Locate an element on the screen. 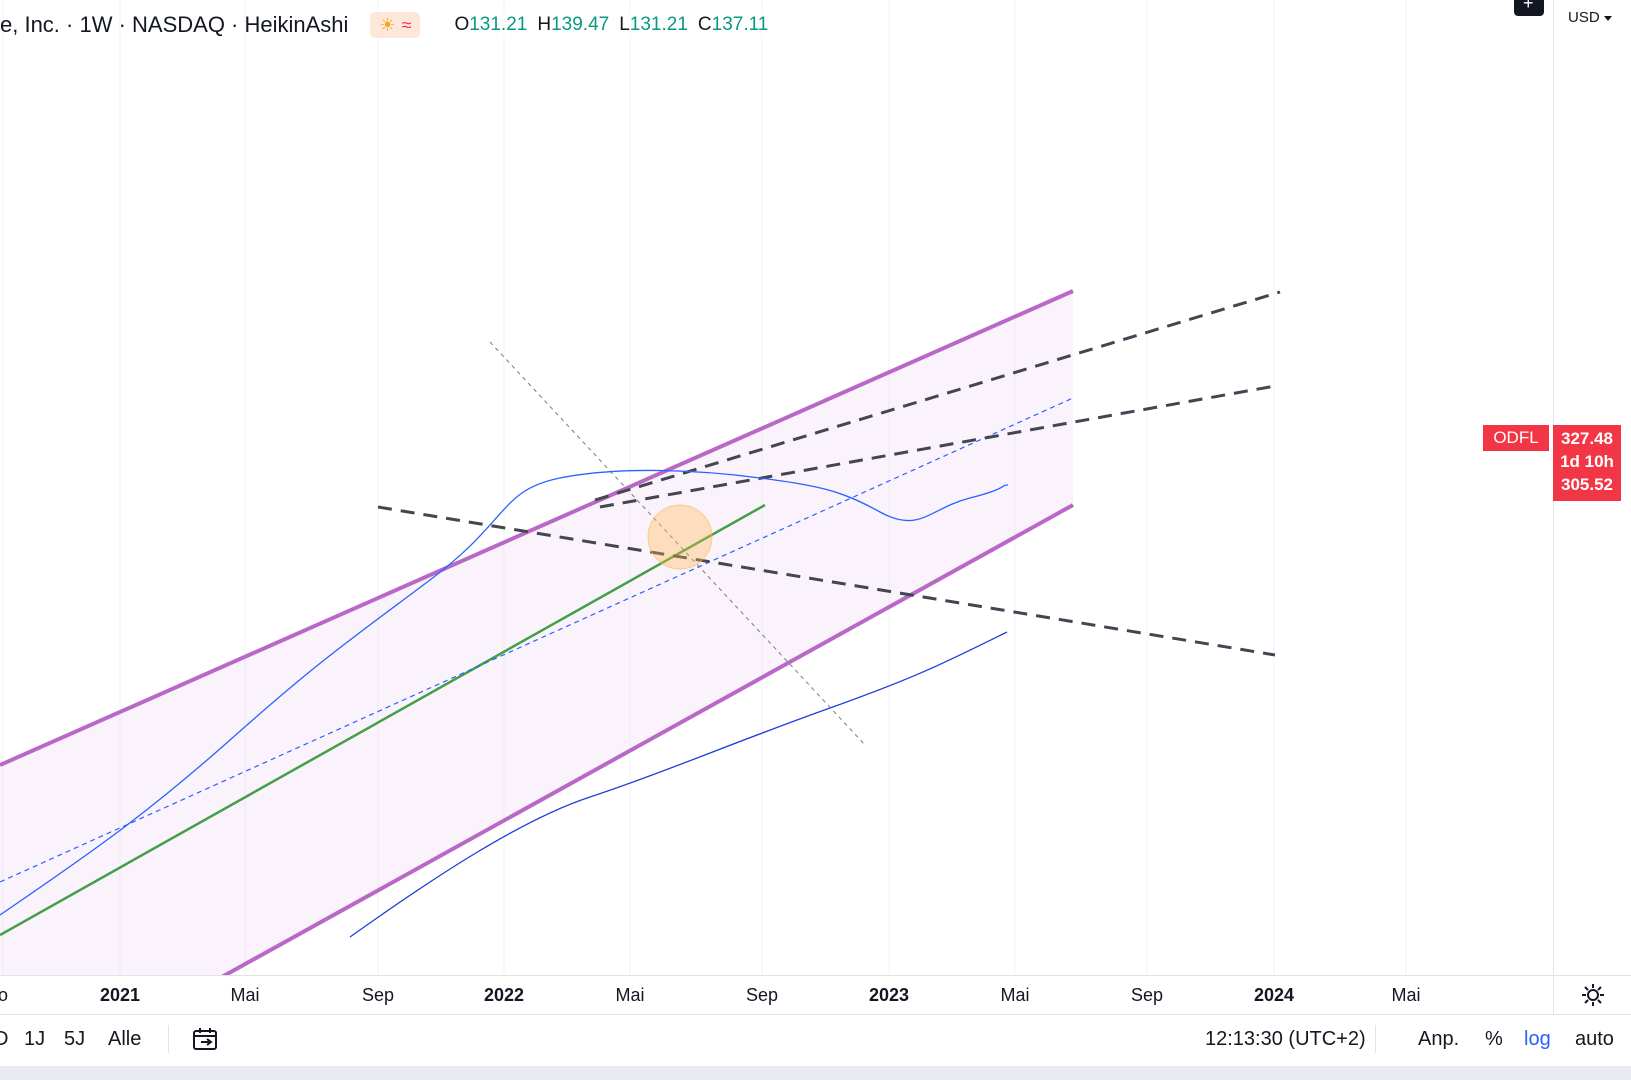 This screenshot has width=1631, height=1080. ohlc-open-value: 131.21 is located at coordinates (498, 24).